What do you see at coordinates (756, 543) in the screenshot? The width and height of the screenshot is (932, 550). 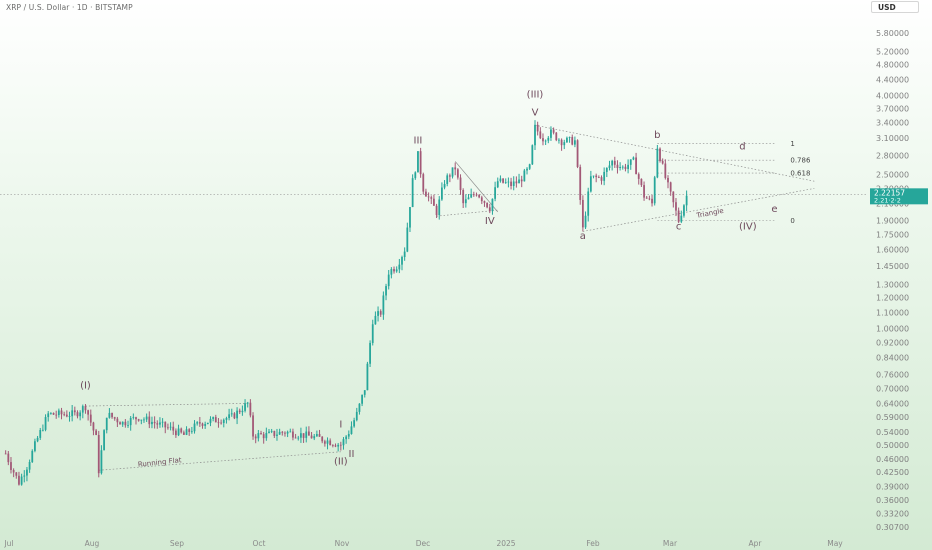 I see `x-tick-label: Apr` at bounding box center [756, 543].